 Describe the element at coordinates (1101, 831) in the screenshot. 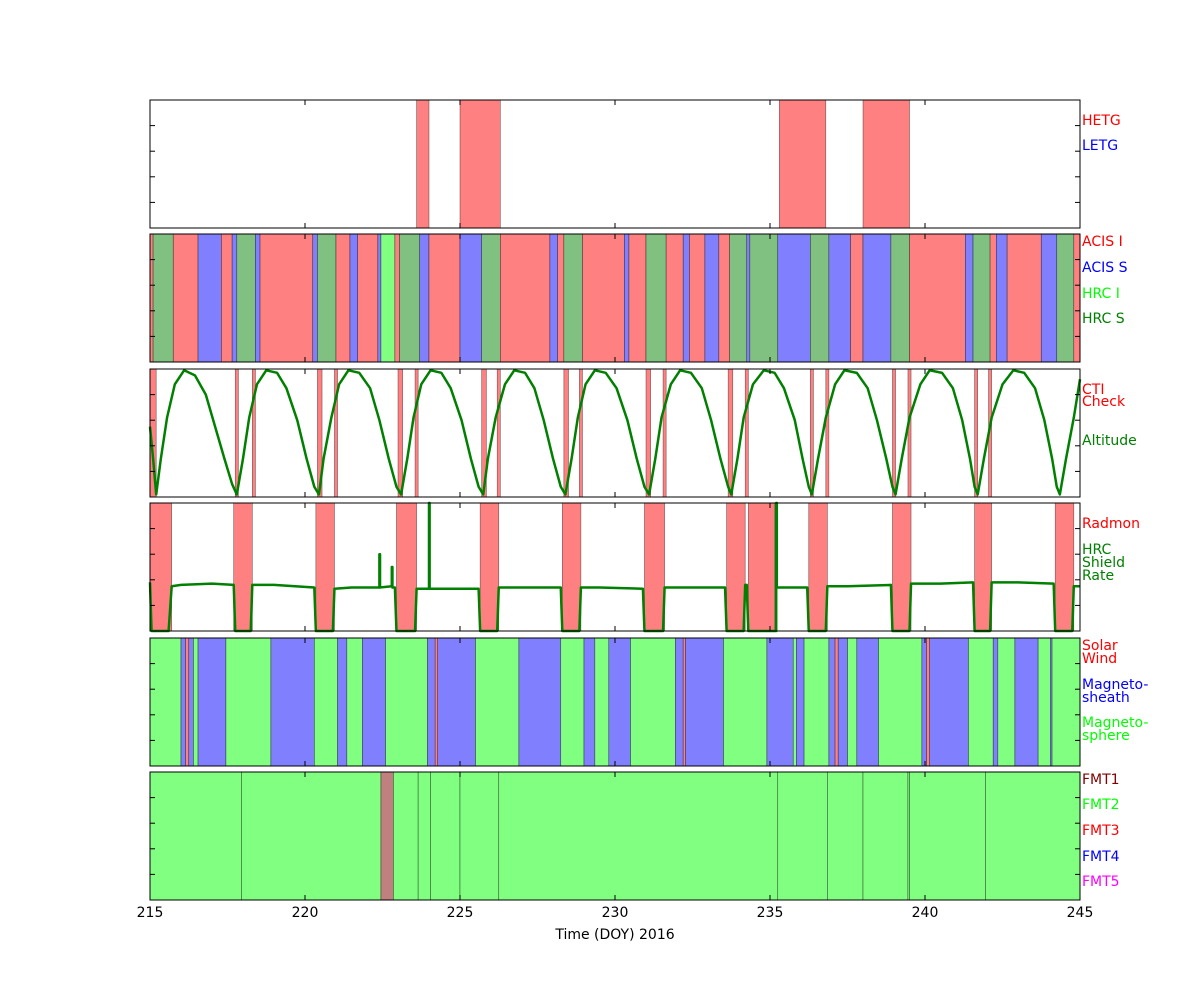

I see `legend-label: FMT3` at that location.